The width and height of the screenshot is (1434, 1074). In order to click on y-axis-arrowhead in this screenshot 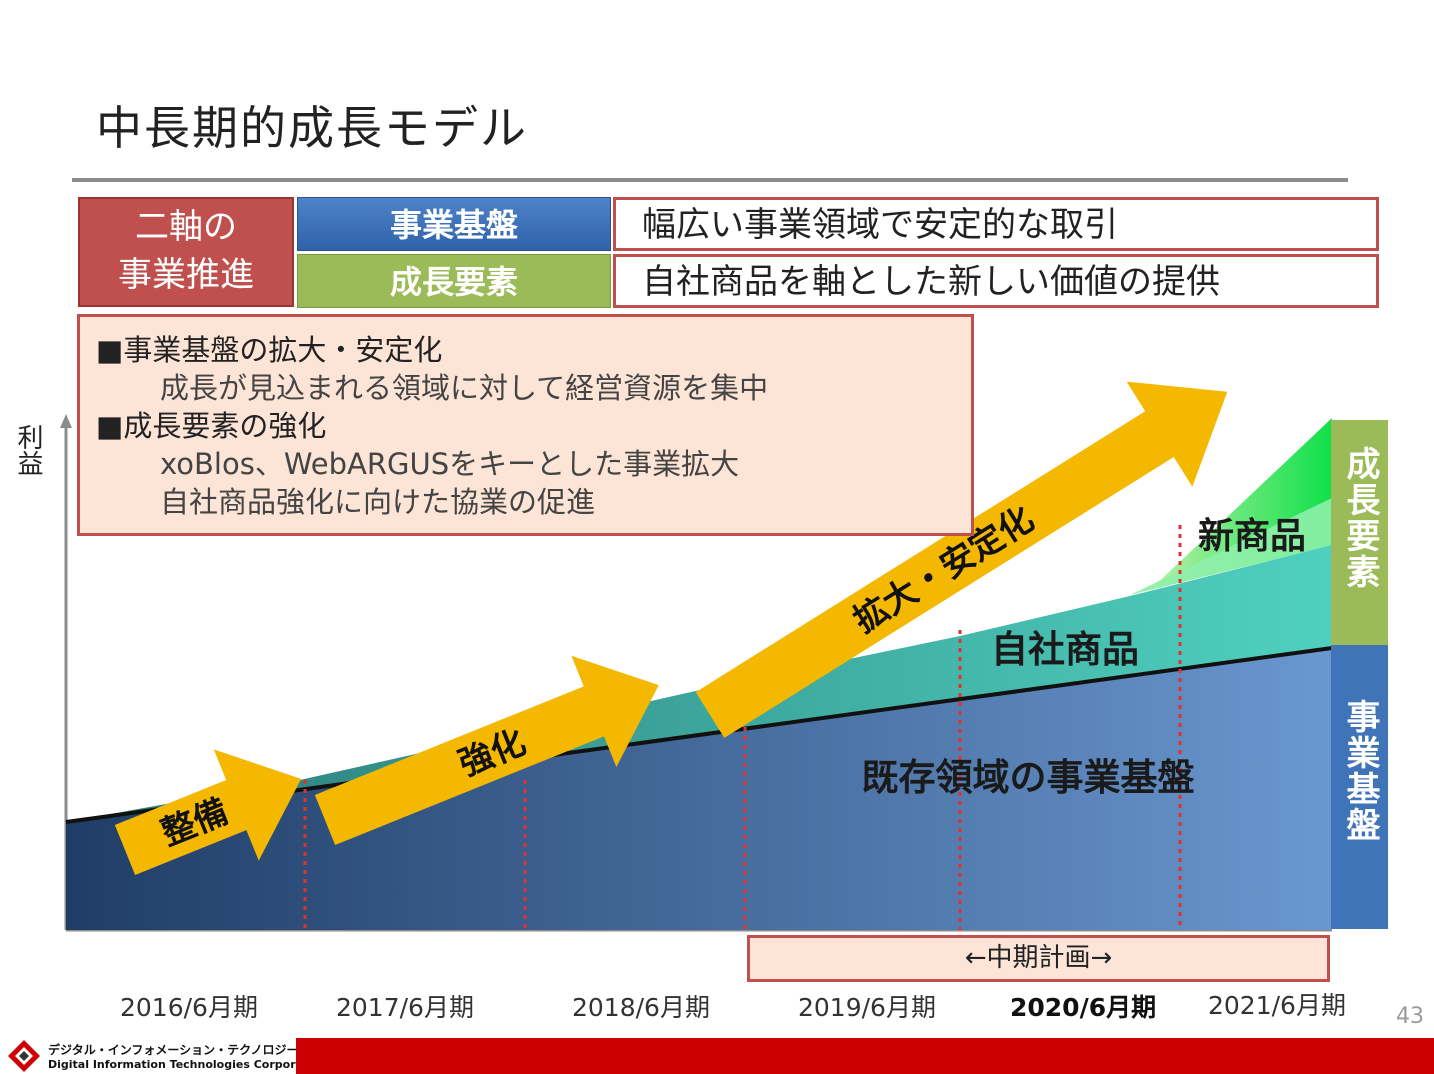, I will do `click(66, 421)`.